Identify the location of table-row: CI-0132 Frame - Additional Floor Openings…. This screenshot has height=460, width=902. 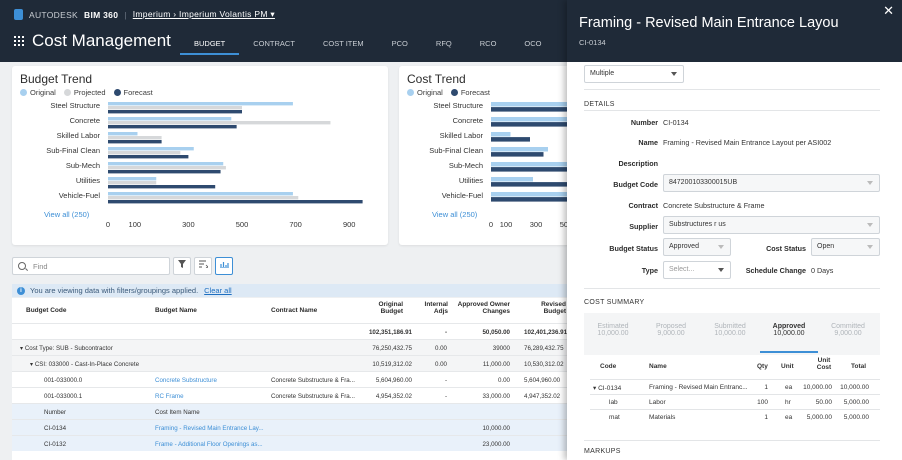
(290, 443).